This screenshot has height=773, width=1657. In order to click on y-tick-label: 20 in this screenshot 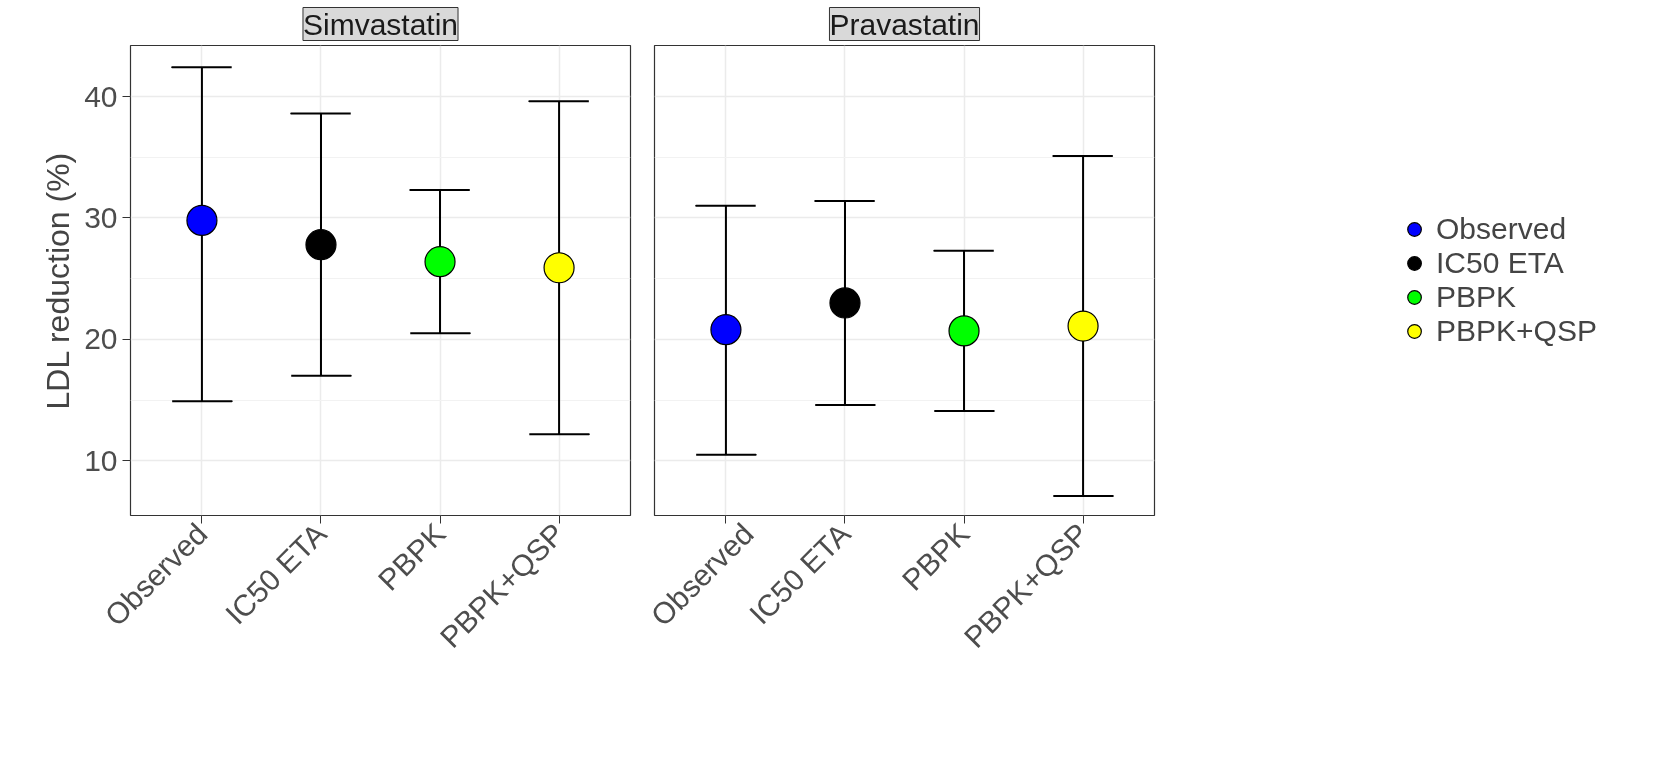, I will do `click(101, 339)`.